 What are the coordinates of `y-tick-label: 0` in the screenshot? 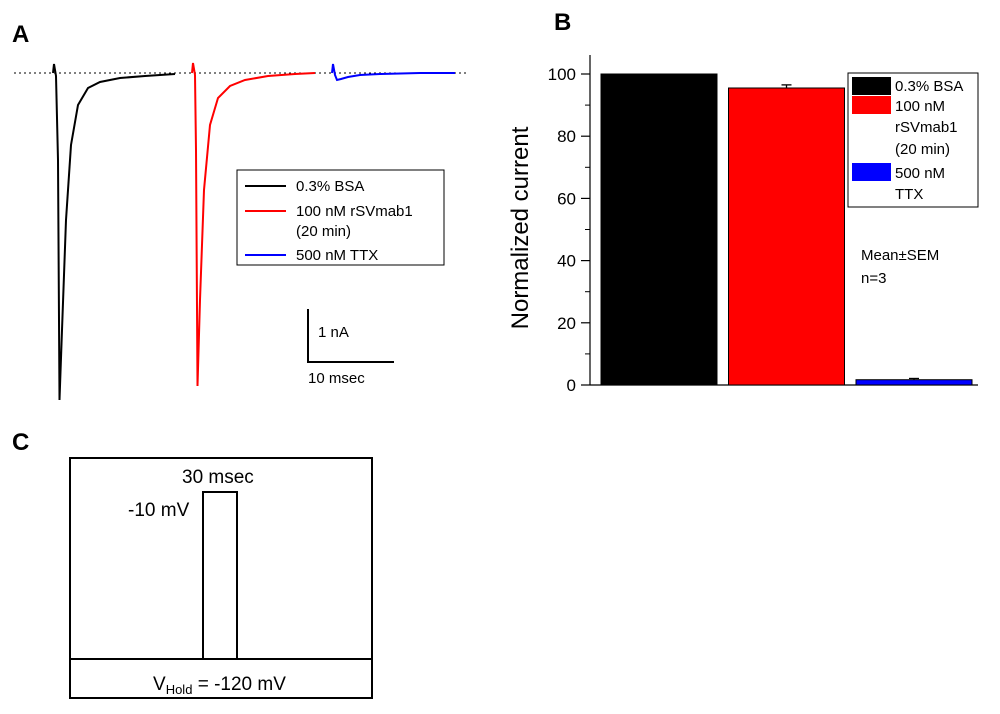 It's located at (571, 385).